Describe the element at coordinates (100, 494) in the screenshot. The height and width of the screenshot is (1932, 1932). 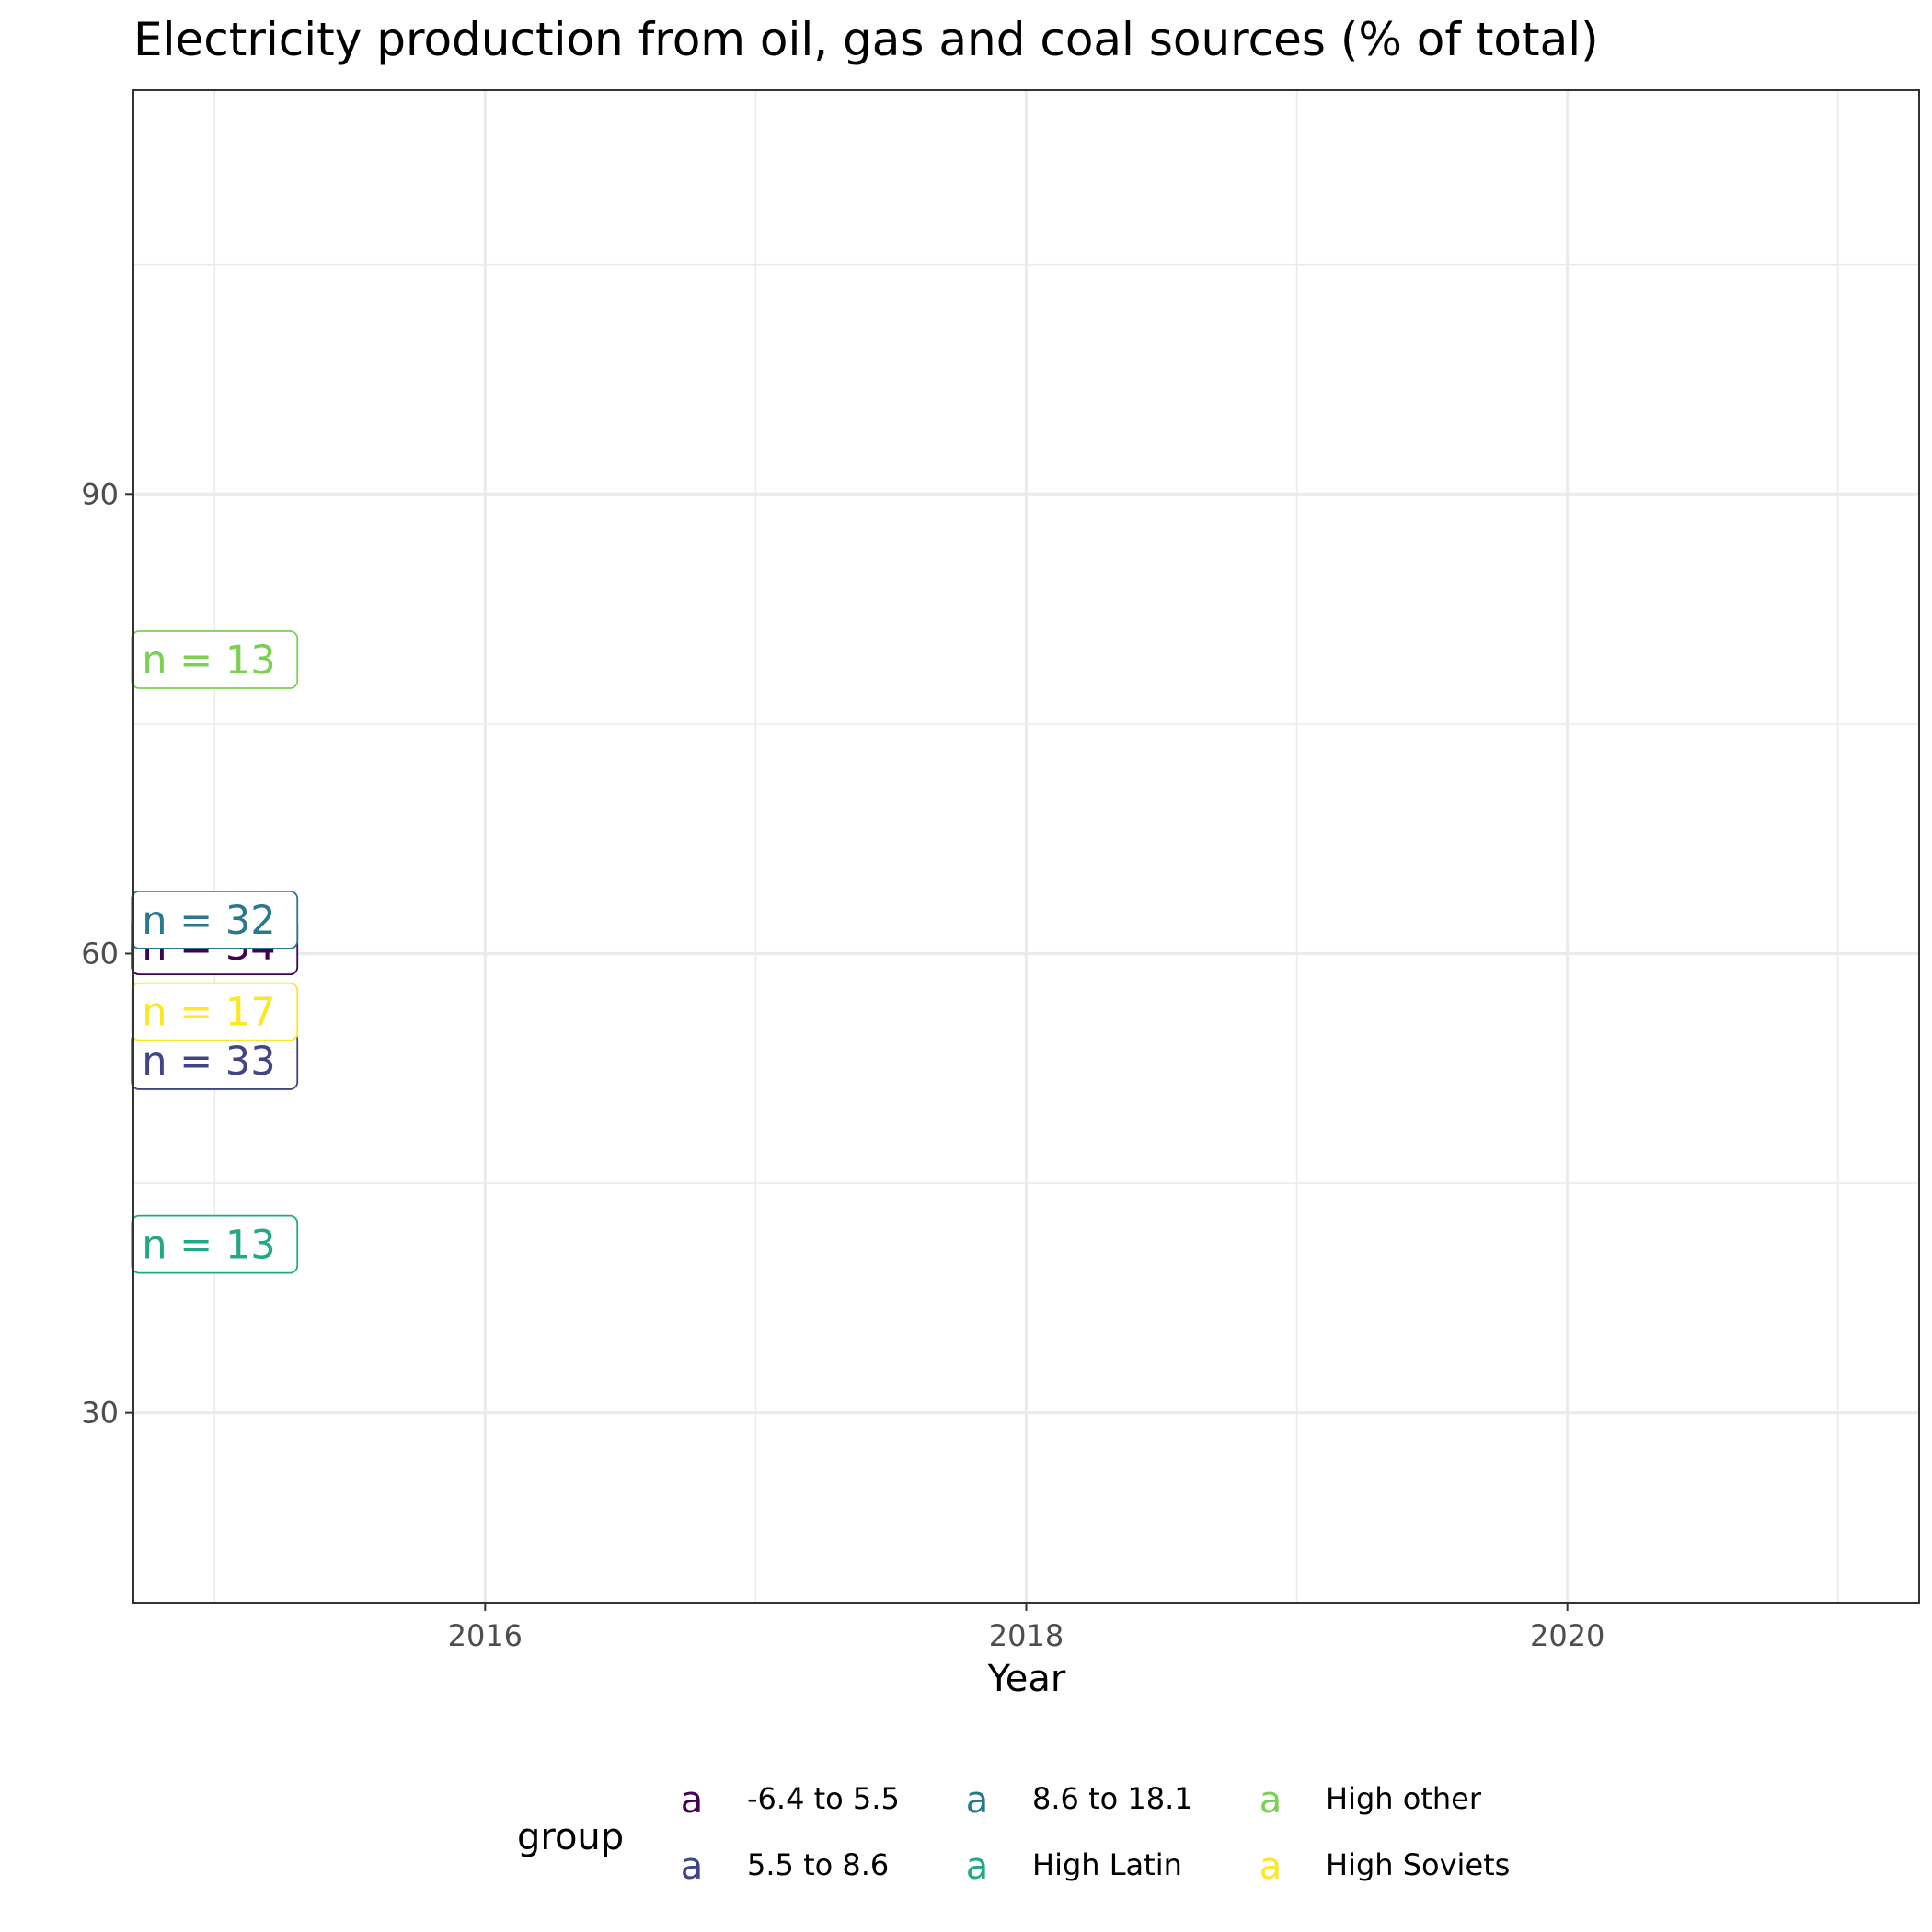
I see `y-tick-label: 90` at that location.